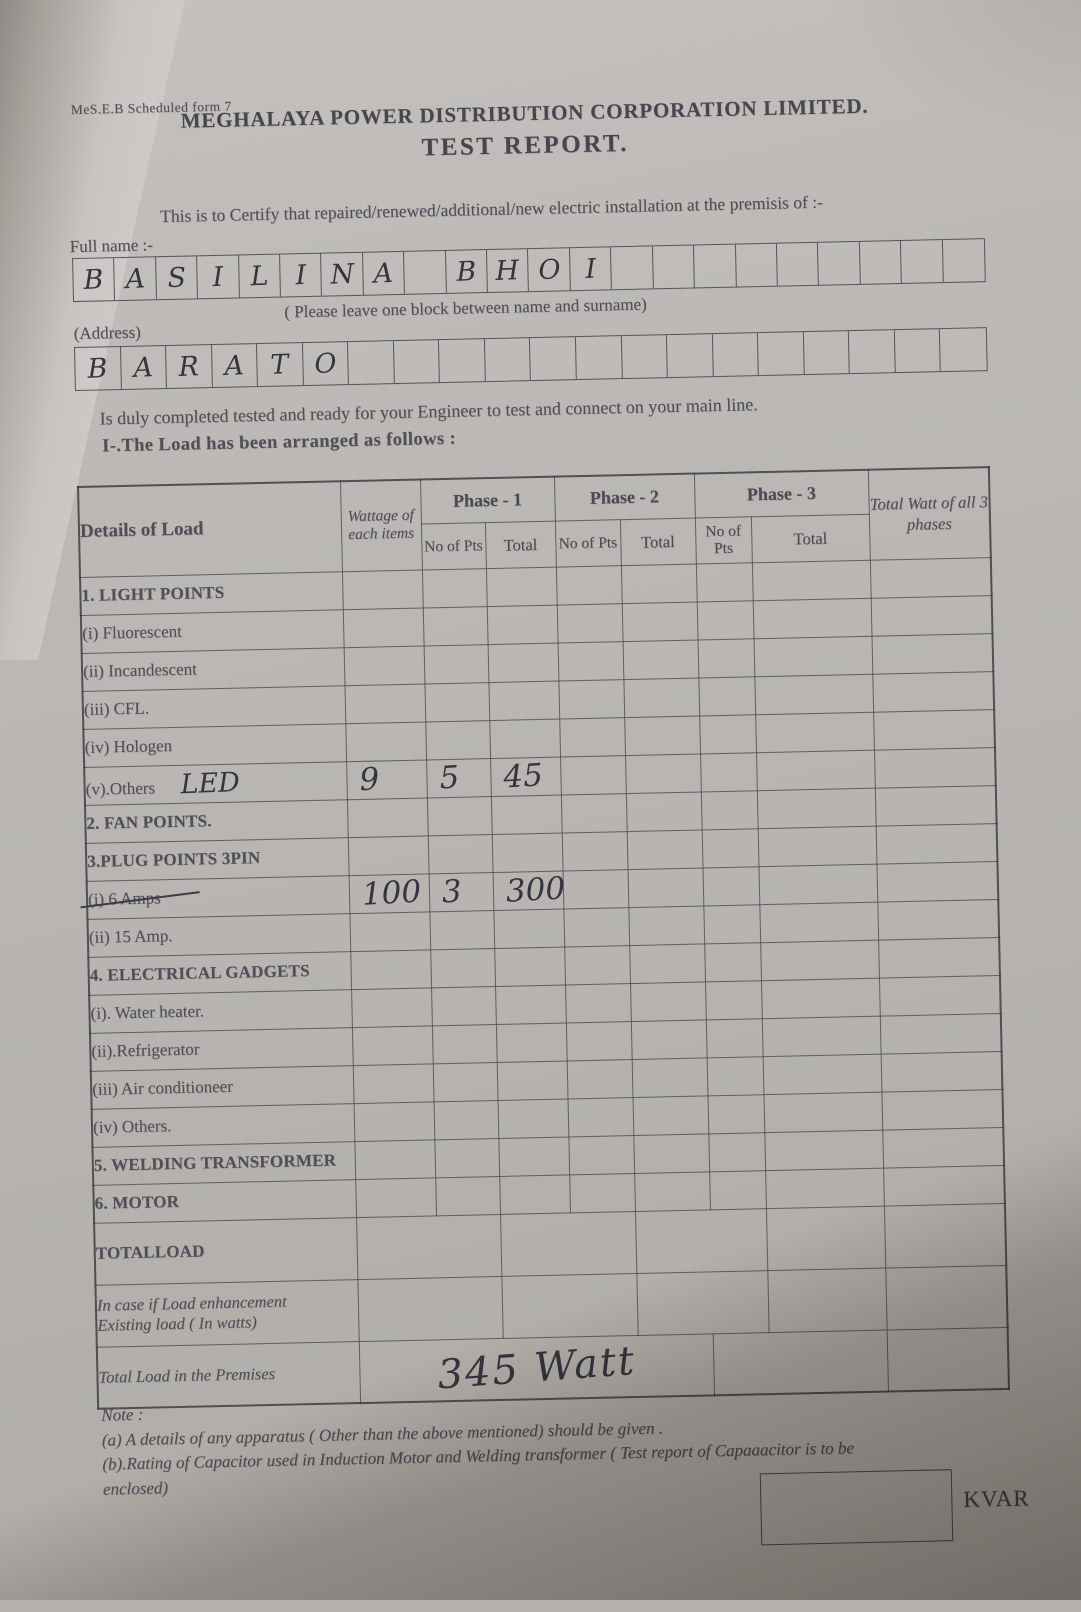 This screenshot has width=1081, height=1612. I want to click on row-label: (ii) 15 Amp., so click(130, 936).